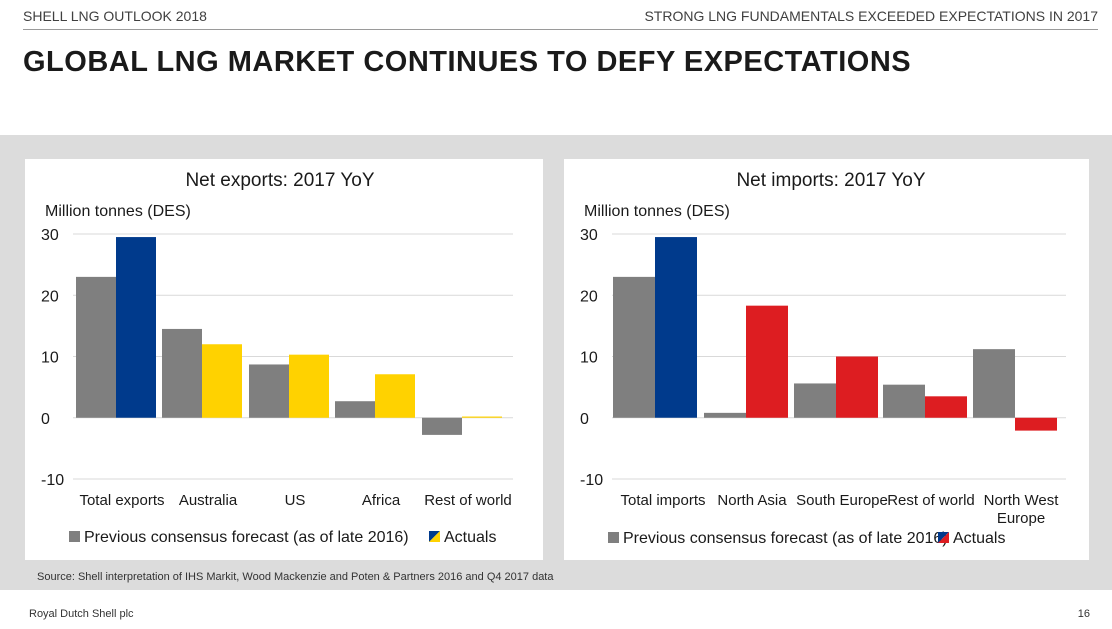 This screenshot has height=629, width=1112. I want to click on exports-y-tick-label: 20, so click(50, 296).